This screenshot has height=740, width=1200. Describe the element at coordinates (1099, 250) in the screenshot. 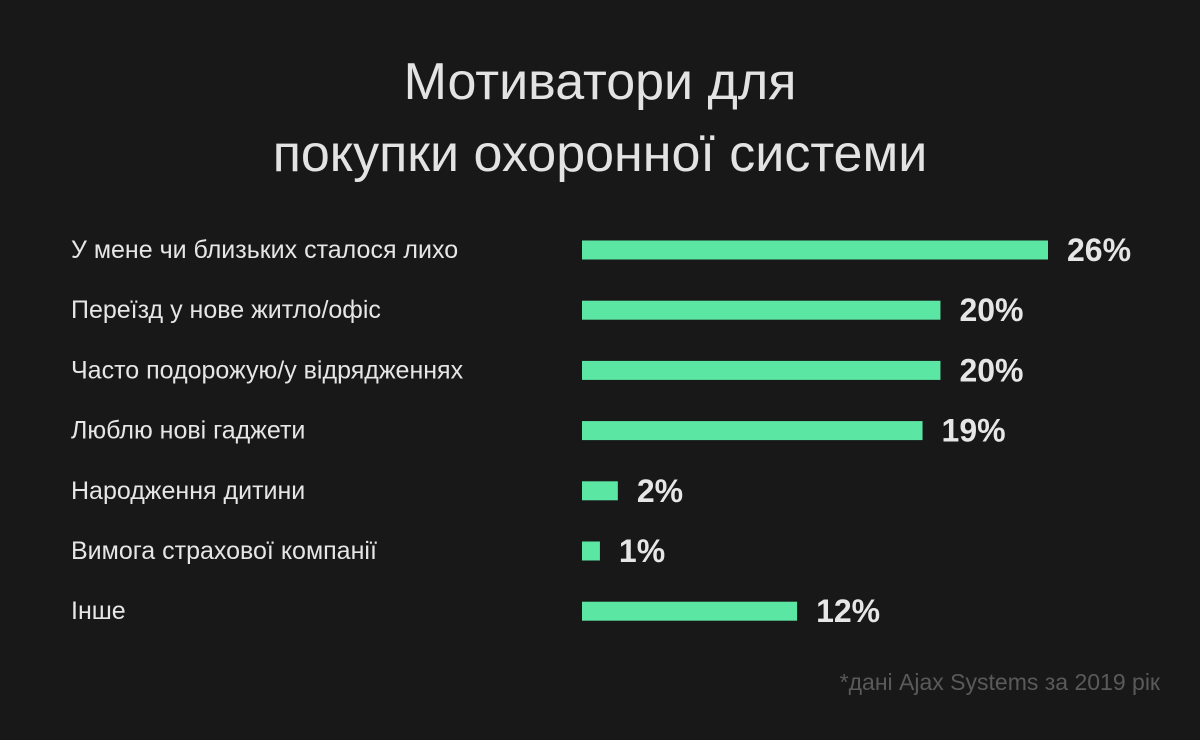

I see `value-label: 26%` at that location.